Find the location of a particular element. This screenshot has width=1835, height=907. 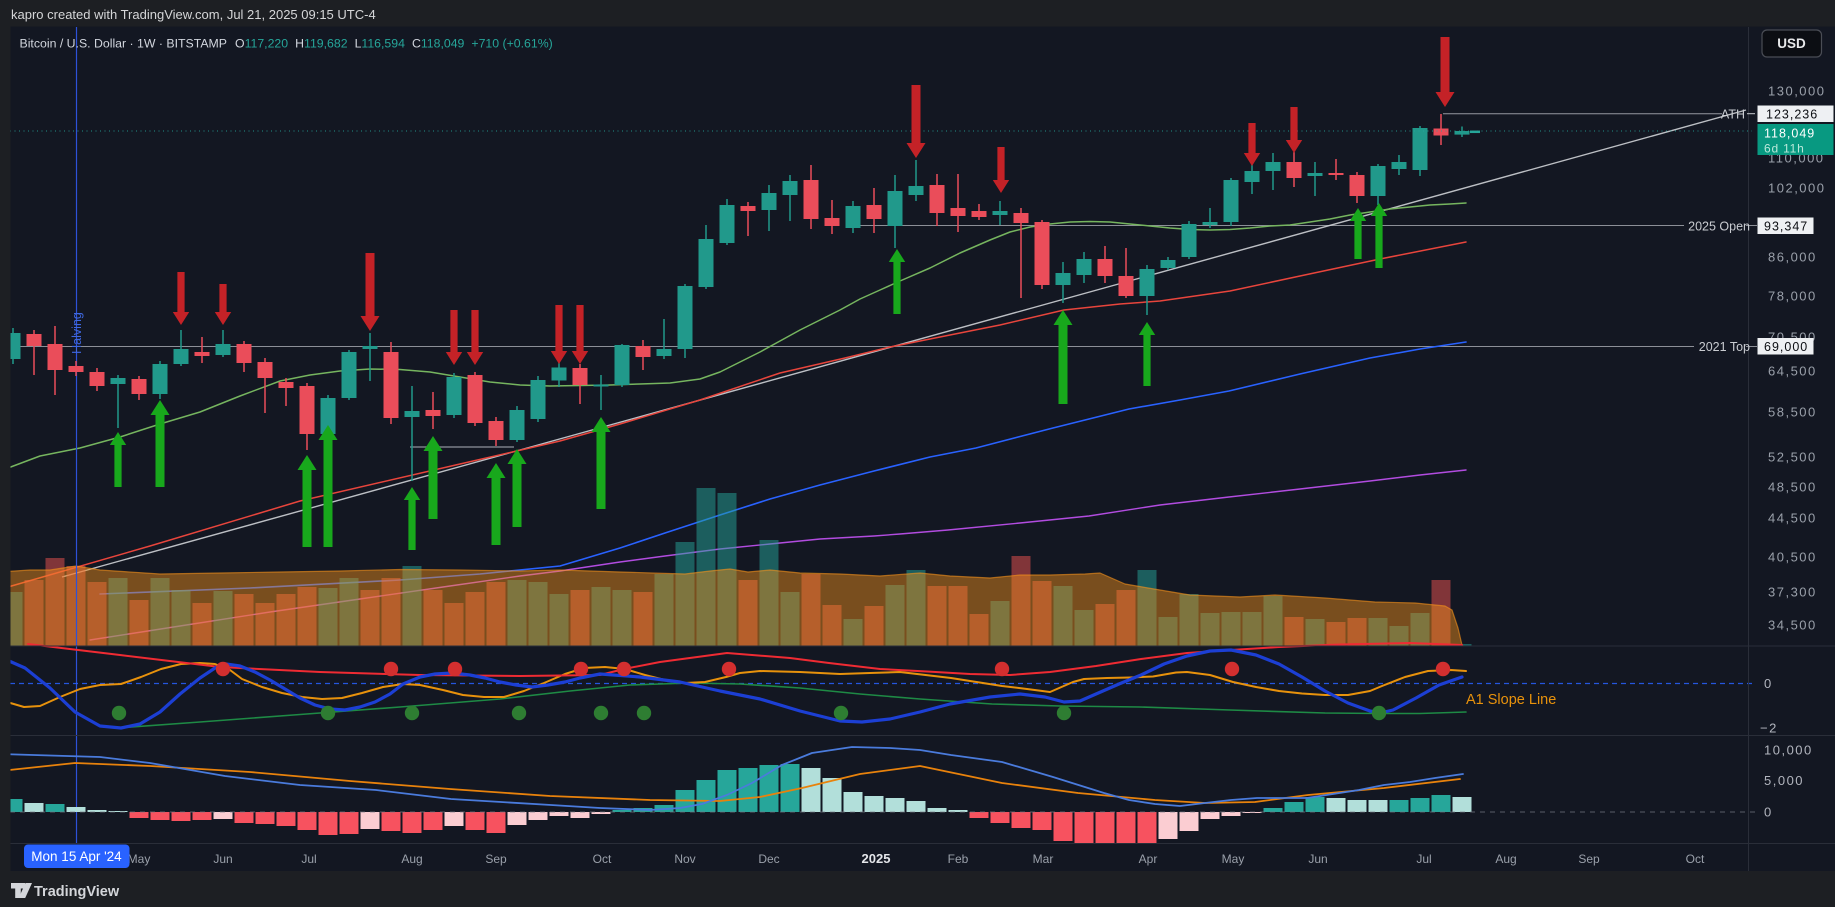

svg-text: 44,500 is located at coordinates (1792, 518).